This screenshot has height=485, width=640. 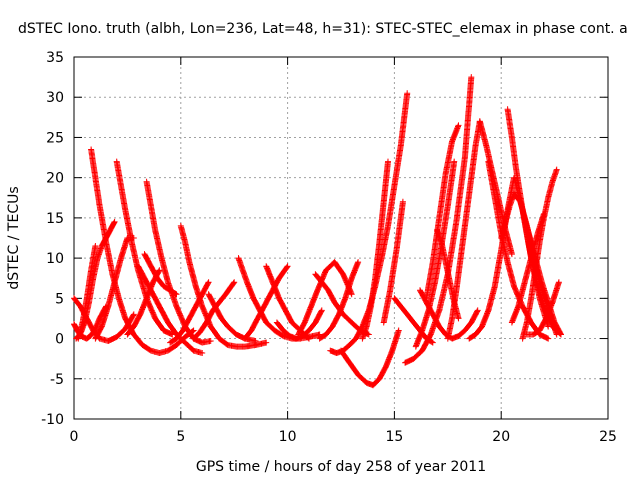 What do you see at coordinates (52, 420) in the screenshot?
I see `y-tick-label: -10` at bounding box center [52, 420].